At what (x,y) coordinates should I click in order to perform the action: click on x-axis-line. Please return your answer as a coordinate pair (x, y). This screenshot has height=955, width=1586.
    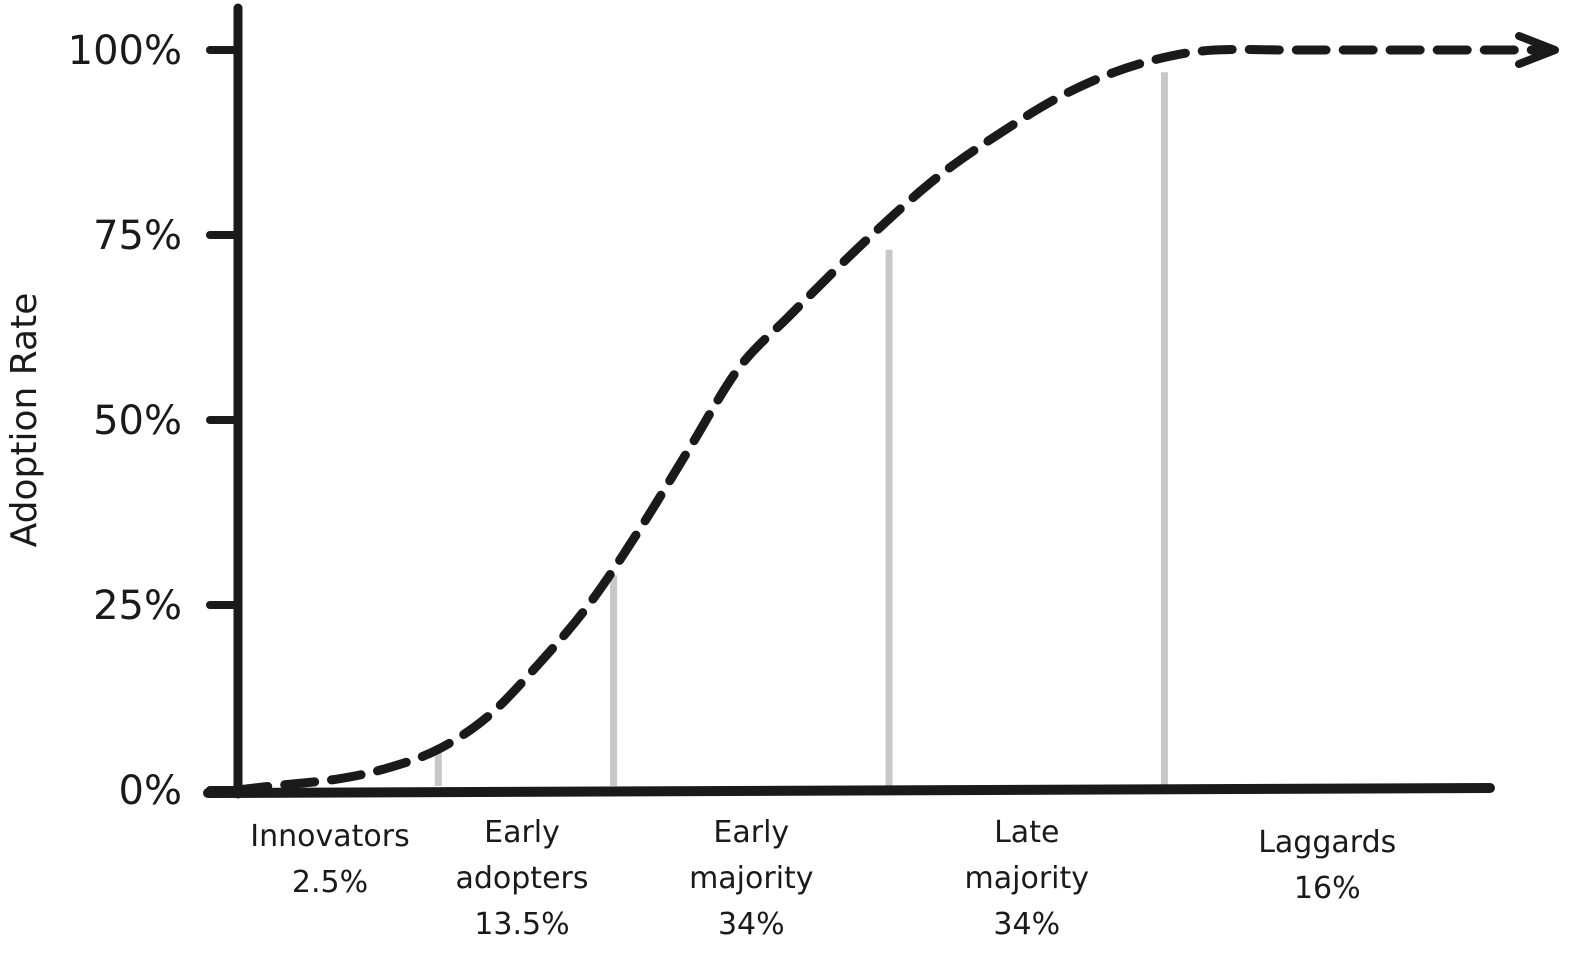
    Looking at the image, I should click on (849, 790).